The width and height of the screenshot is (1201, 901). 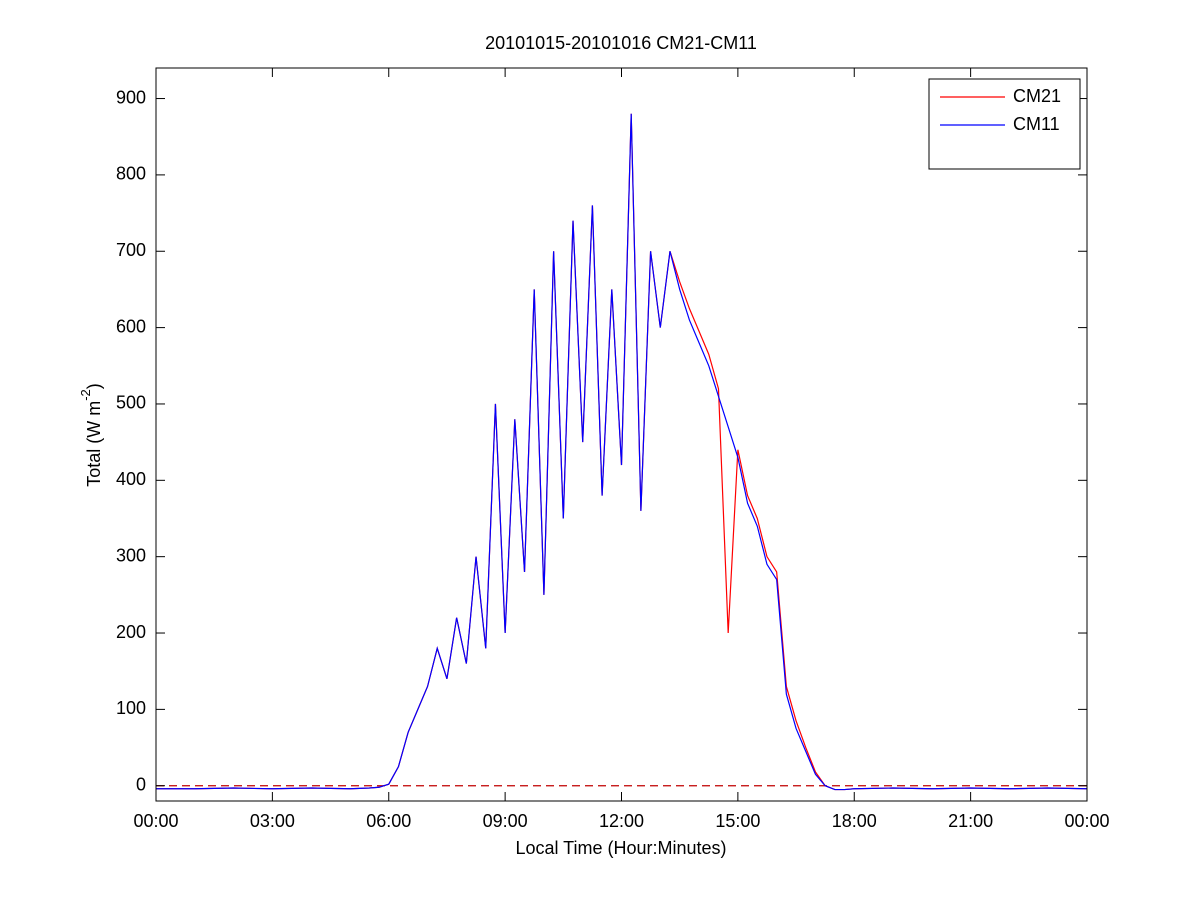 I want to click on y-tick-label: 300, so click(x=131, y=555).